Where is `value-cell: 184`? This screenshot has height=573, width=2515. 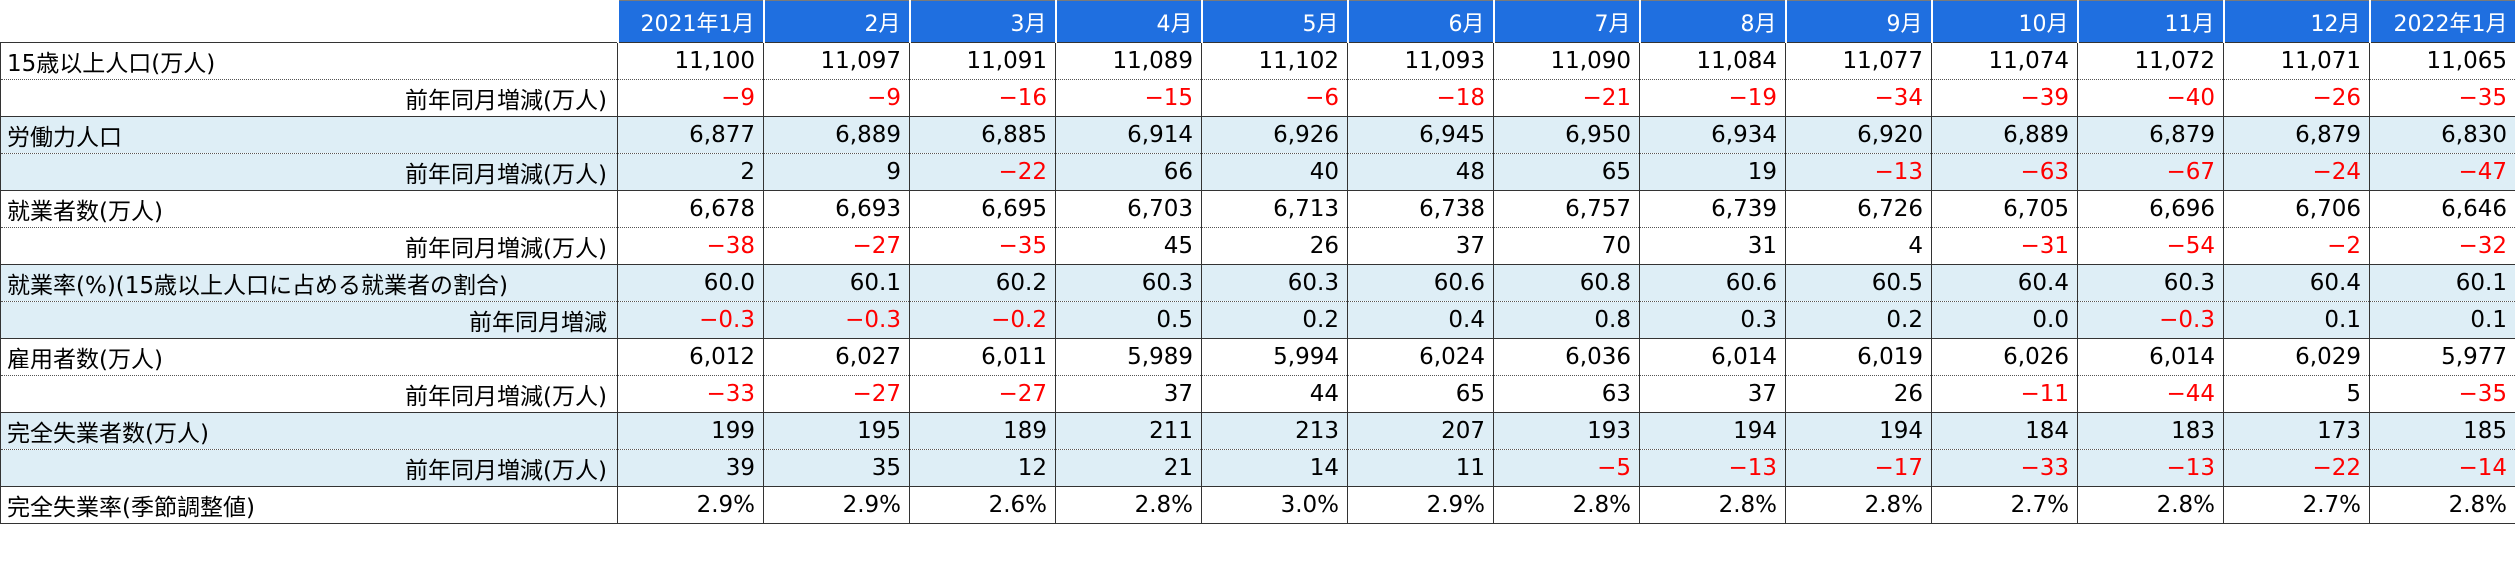
value-cell: 184 is located at coordinates (2004, 431).